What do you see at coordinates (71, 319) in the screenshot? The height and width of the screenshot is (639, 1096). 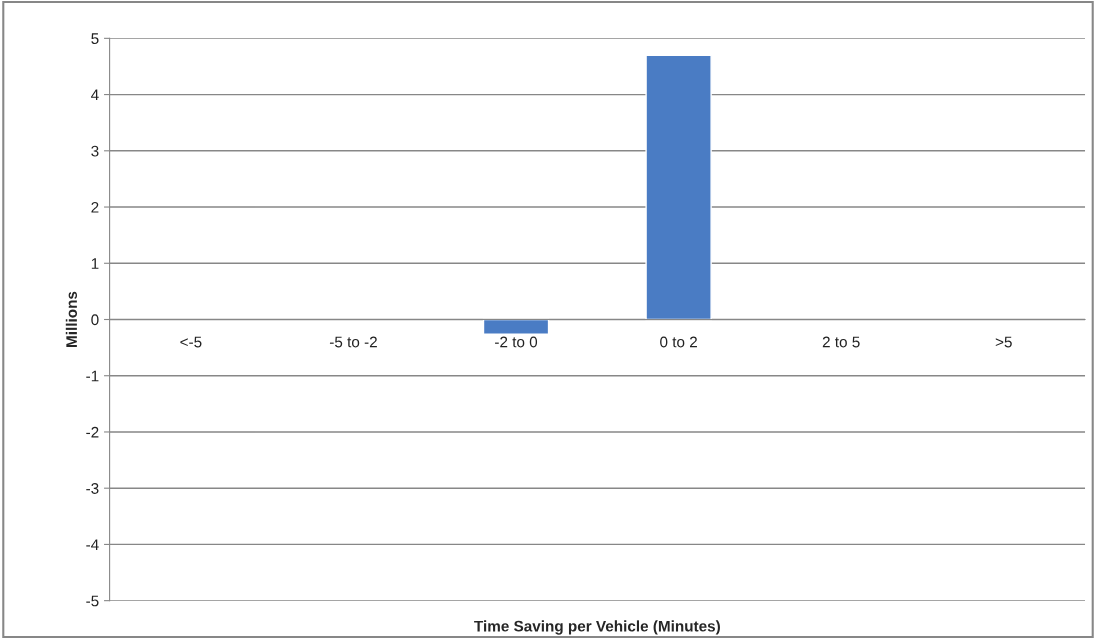 I see `y-axis-title: Millions` at bounding box center [71, 319].